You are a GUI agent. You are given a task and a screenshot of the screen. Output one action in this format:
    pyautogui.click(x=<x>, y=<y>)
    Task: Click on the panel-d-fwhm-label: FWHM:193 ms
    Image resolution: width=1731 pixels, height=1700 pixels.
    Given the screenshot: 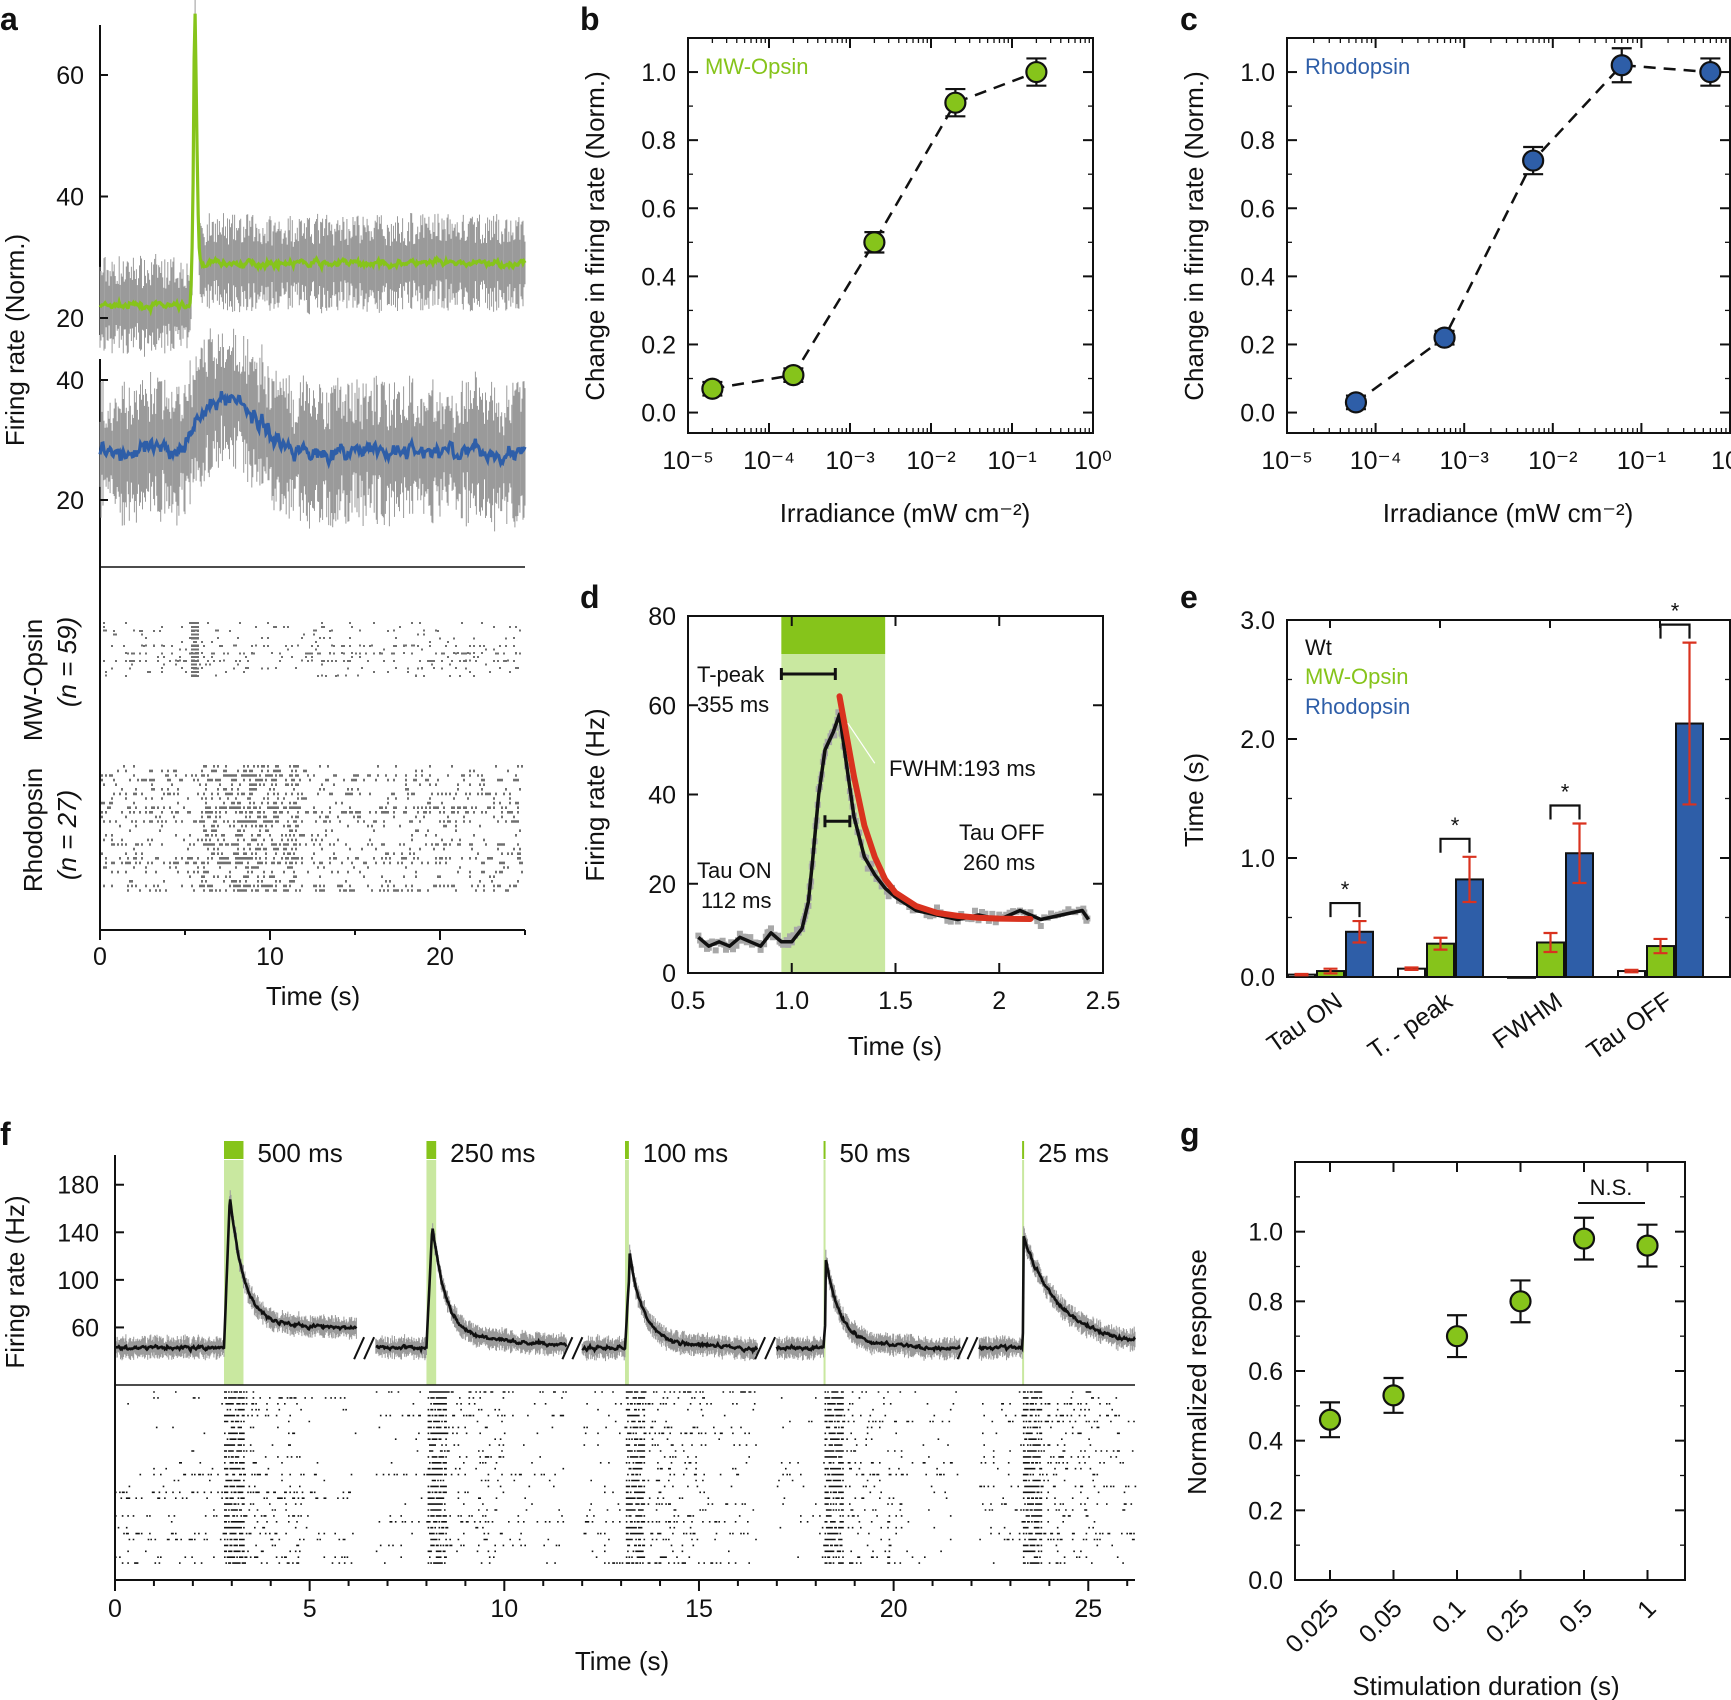 What is the action you would take?
    pyautogui.click(x=962, y=768)
    